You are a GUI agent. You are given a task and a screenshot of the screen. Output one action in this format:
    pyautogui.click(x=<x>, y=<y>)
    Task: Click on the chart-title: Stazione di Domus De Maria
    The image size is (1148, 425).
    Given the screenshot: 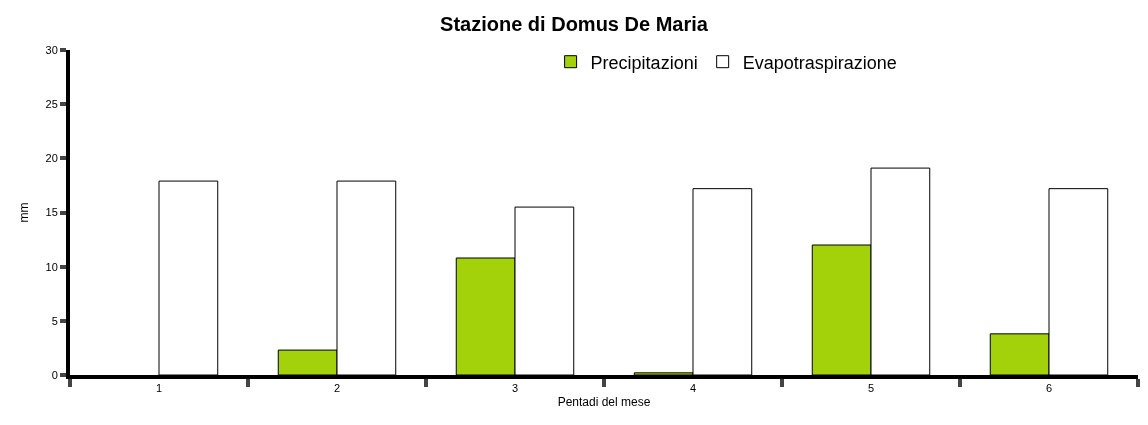 What is the action you would take?
    pyautogui.click(x=574, y=24)
    